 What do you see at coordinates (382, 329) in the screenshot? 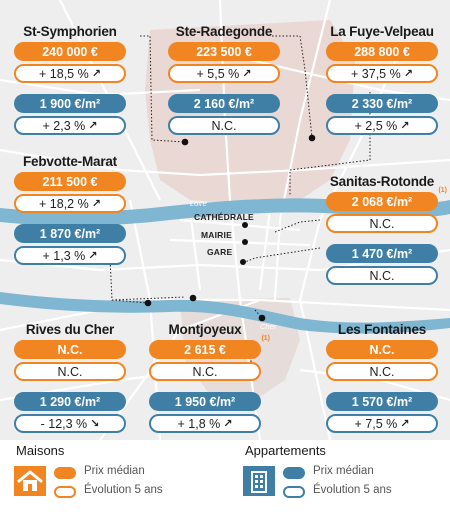
I see `district-name: Les Fontaines` at bounding box center [382, 329].